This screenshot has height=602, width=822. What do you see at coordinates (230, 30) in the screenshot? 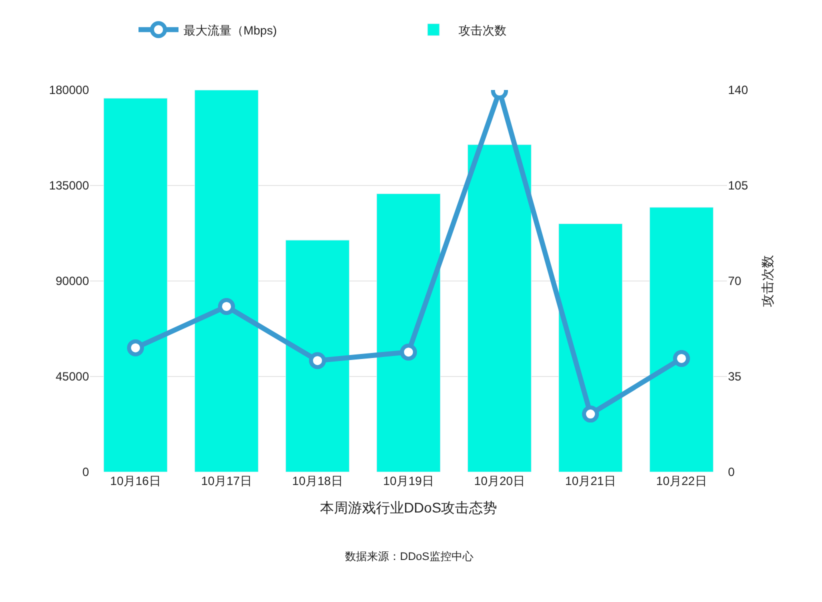
I see `legend-label: 最大流量（Mbps)` at bounding box center [230, 30].